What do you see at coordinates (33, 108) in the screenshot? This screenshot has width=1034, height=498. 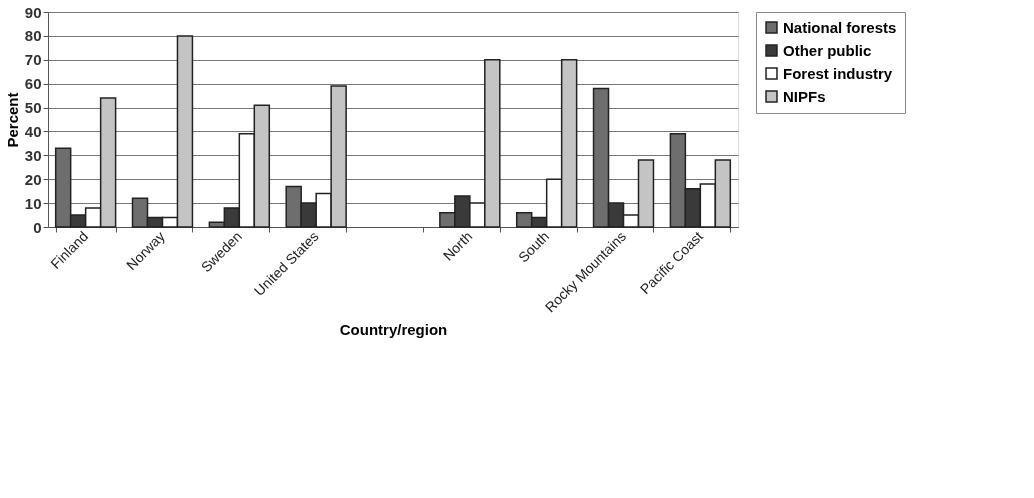 I see `y-tick-label: 50` at bounding box center [33, 108].